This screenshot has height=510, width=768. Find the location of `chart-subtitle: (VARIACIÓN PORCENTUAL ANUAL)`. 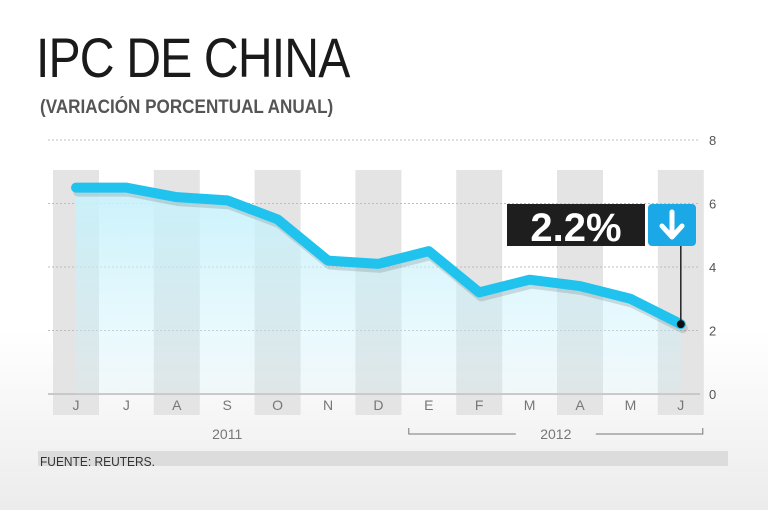

chart-subtitle: (VARIACIÓN PORCENTUAL ANUAL) is located at coordinates (187, 107).